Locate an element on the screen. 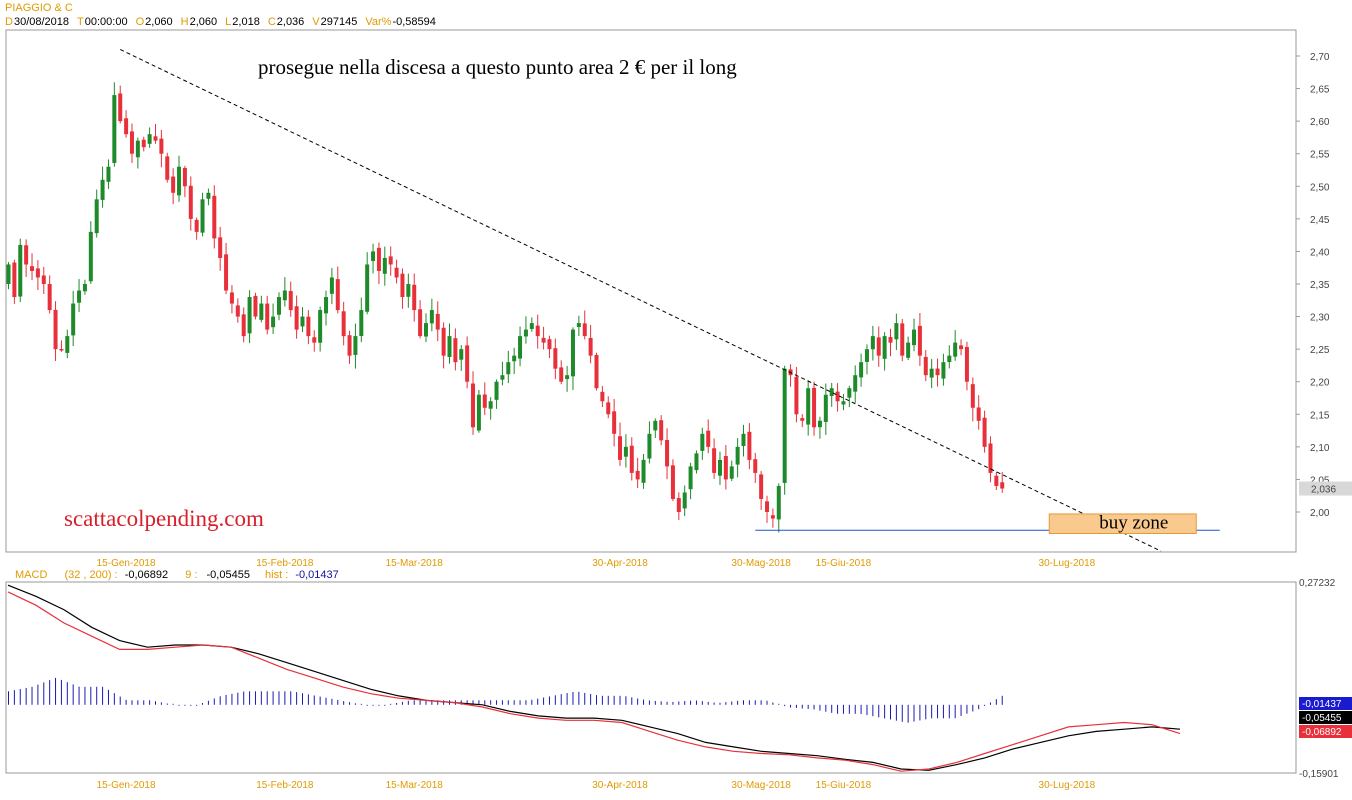 The height and width of the screenshot is (800, 1352). macd-x-tick-label: 30-Lug-2018 is located at coordinates (1067, 785).